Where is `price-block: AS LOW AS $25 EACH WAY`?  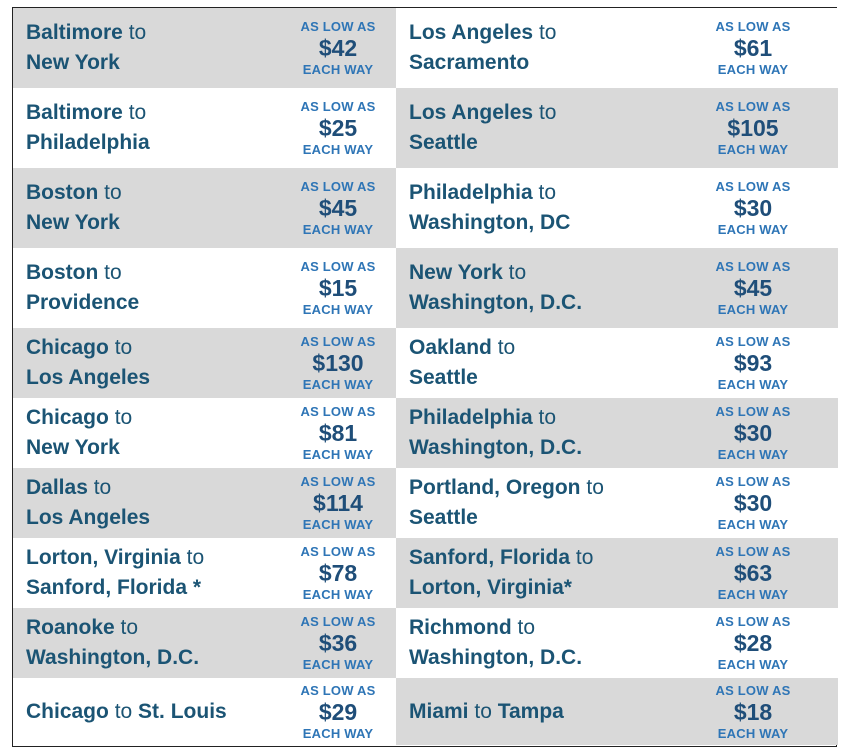
price-block: AS LOW AS $25 EACH WAY is located at coordinates (338, 128).